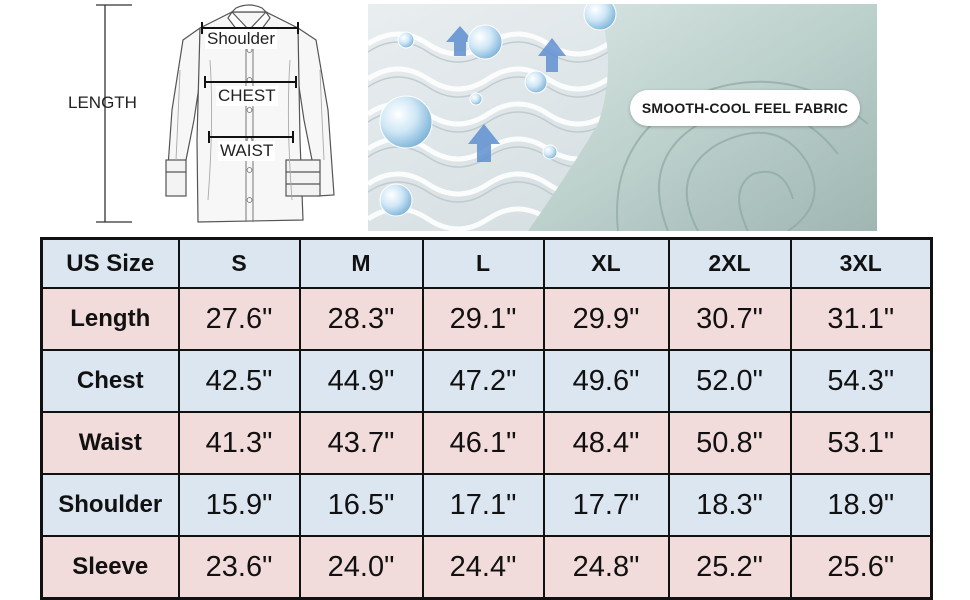 The width and height of the screenshot is (970, 600). Describe the element at coordinates (239, 443) in the screenshot. I see `cell-waist-s: 41.3"` at that location.